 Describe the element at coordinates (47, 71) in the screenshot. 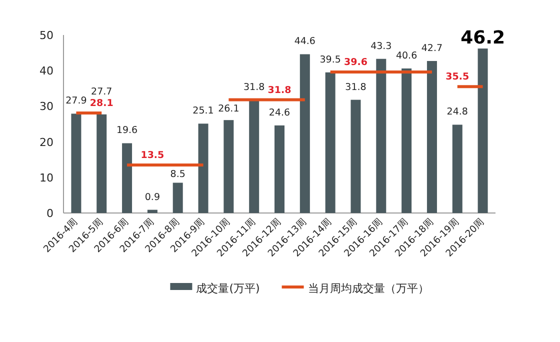

I see `y-tick-label: 40` at that location.